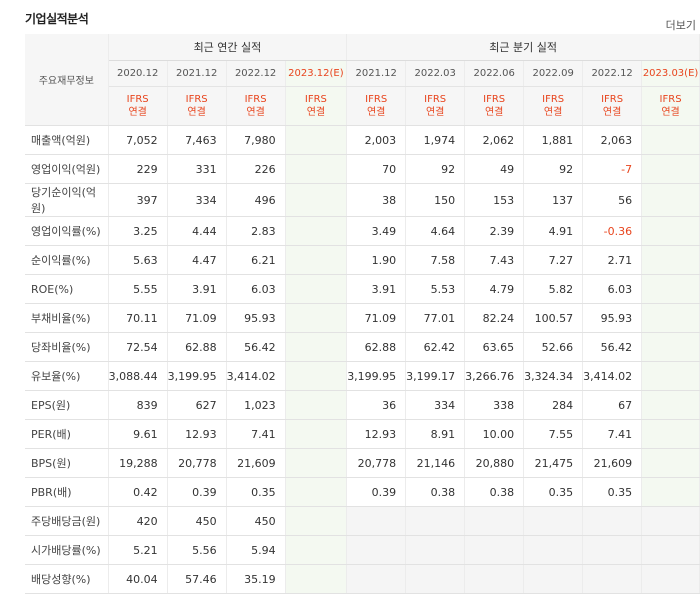  What do you see at coordinates (494, 405) in the screenshot?
I see `quarter-cell: 338` at bounding box center [494, 405].